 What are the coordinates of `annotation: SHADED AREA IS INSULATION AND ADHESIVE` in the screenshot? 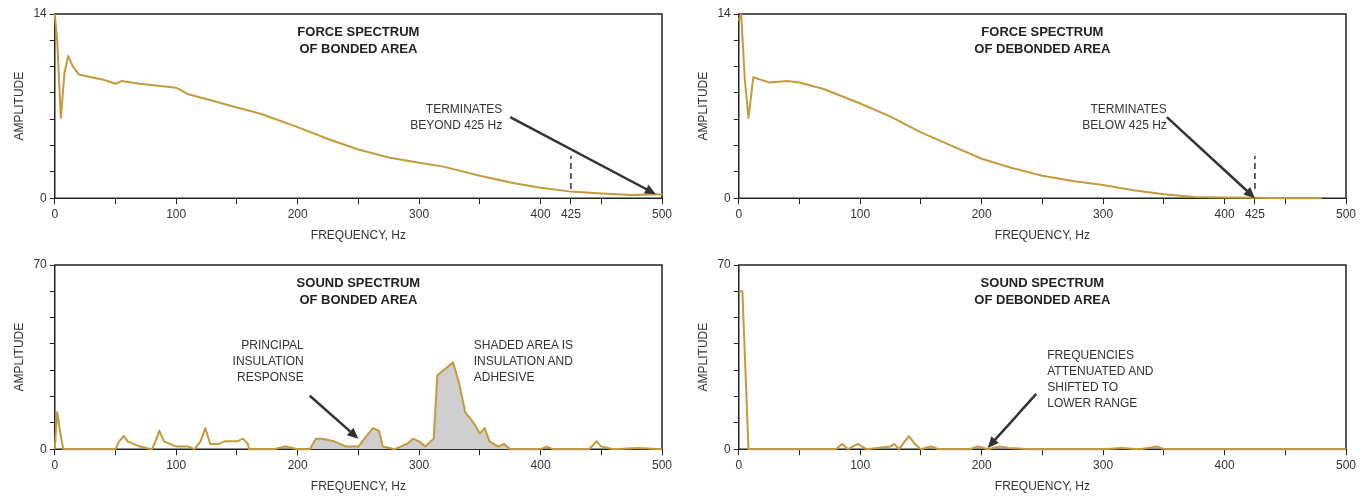 It's located at (523, 361).